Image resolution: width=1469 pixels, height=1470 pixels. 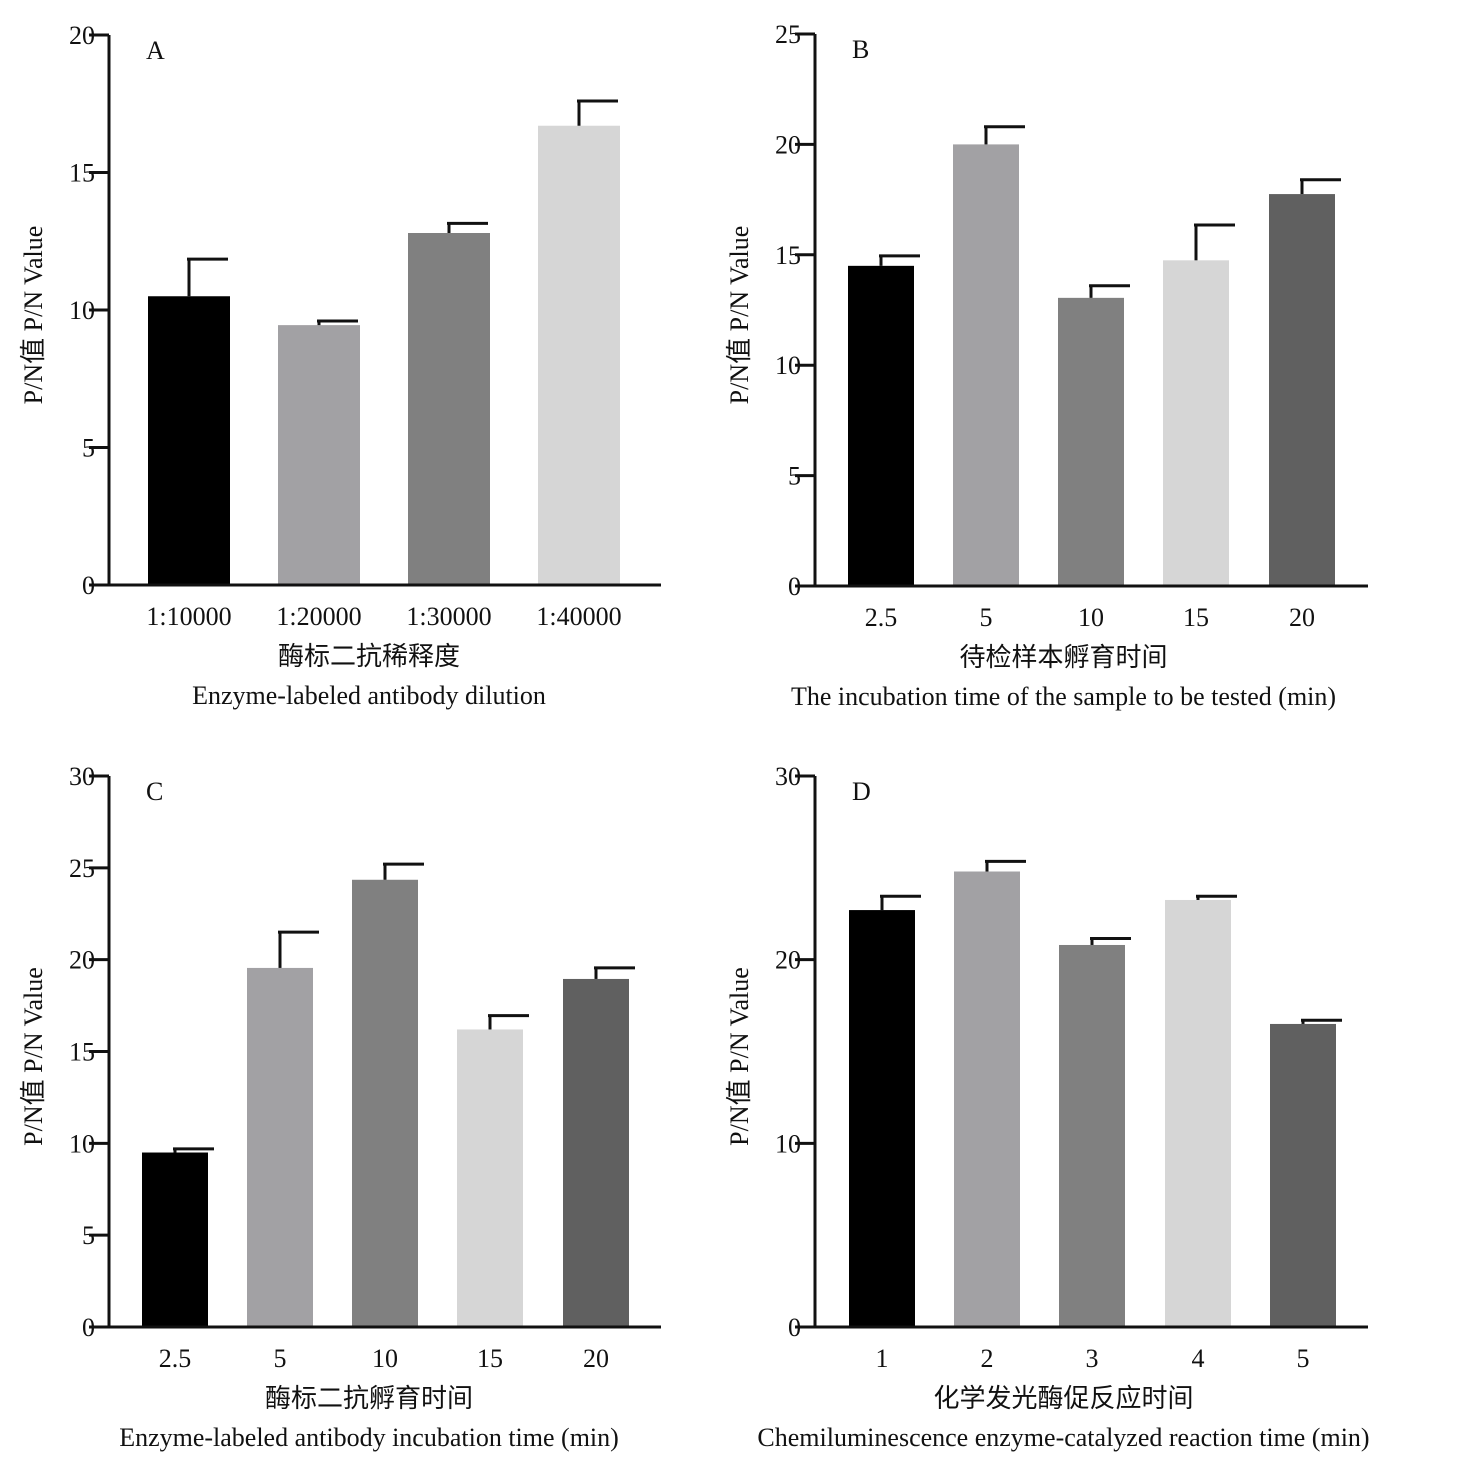 I want to click on x-tick-label-b-1: 2.5, so click(x=881, y=617).